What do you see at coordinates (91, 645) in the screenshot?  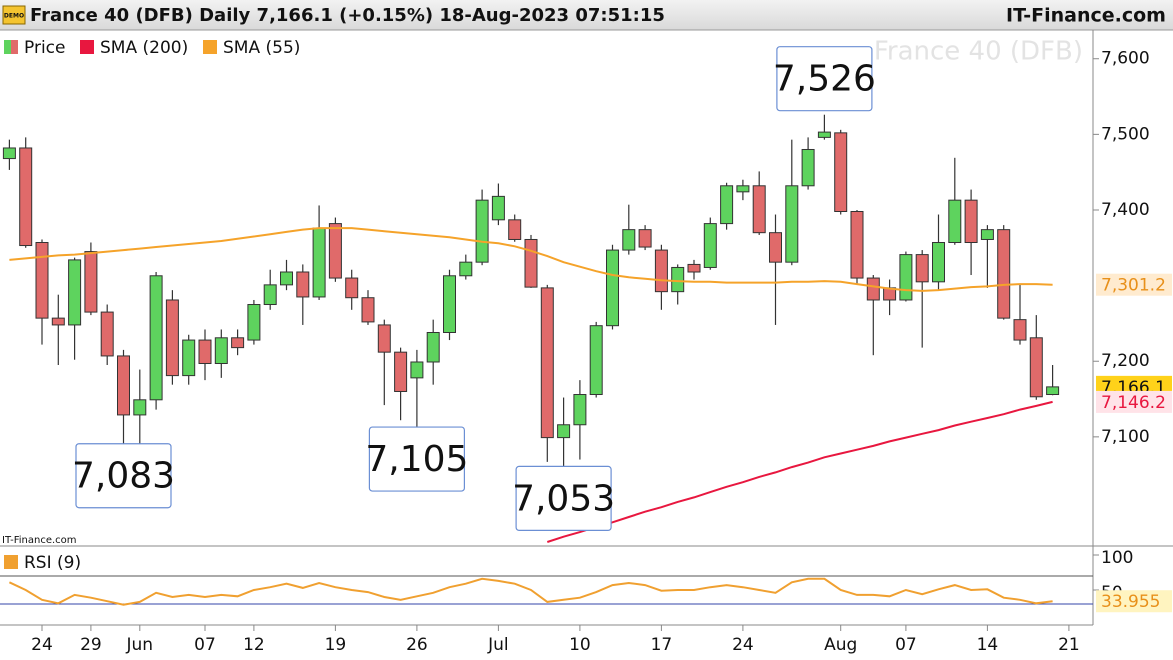 I see `x-tick-label: 29` at bounding box center [91, 645].